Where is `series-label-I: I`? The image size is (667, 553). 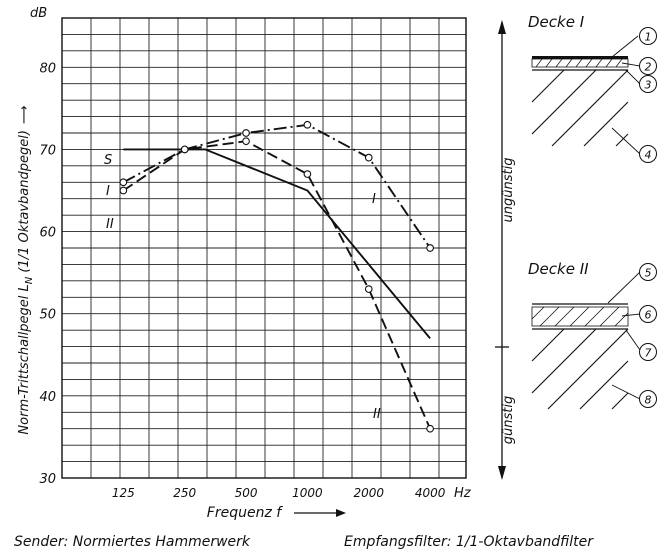
series-label-I: I is located at coordinates (108, 191).